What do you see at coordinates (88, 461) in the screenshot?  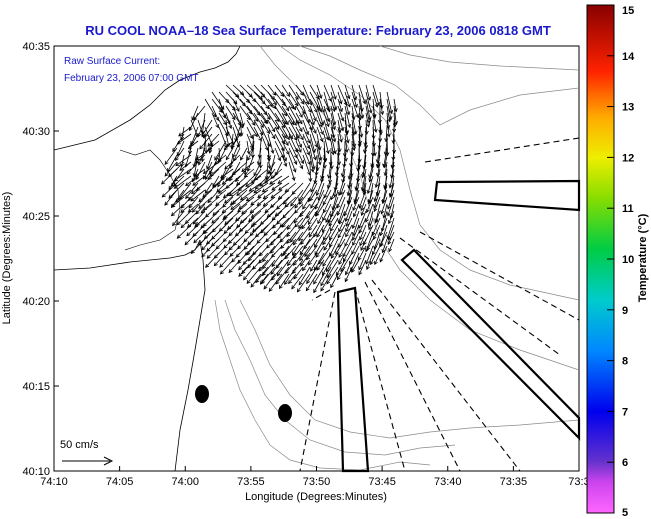 I see `scale-arrow` at bounding box center [88, 461].